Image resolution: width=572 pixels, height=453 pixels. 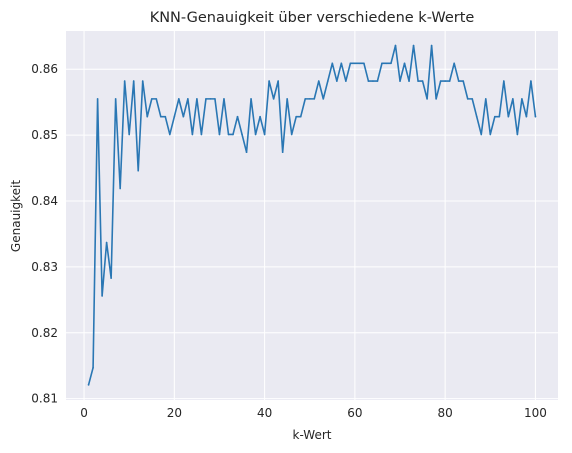 What do you see at coordinates (312, 435) in the screenshot?
I see `x-axis-label: k-Wert` at bounding box center [312, 435].